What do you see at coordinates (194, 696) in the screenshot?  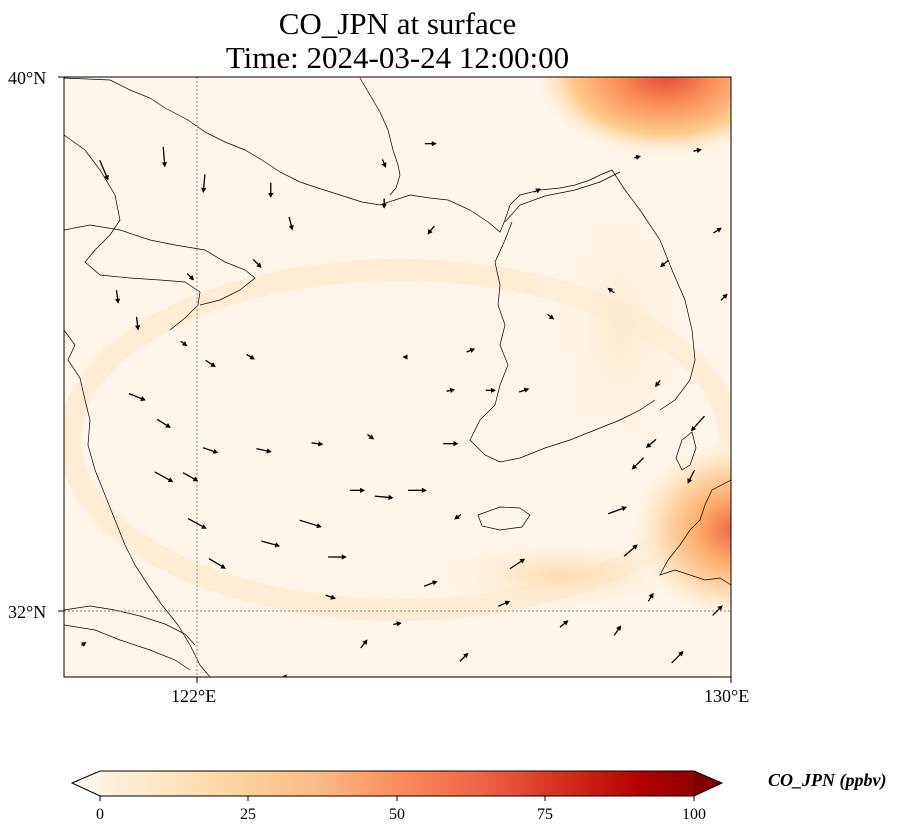 I see `lon-label-122e: 122°E` at bounding box center [194, 696].